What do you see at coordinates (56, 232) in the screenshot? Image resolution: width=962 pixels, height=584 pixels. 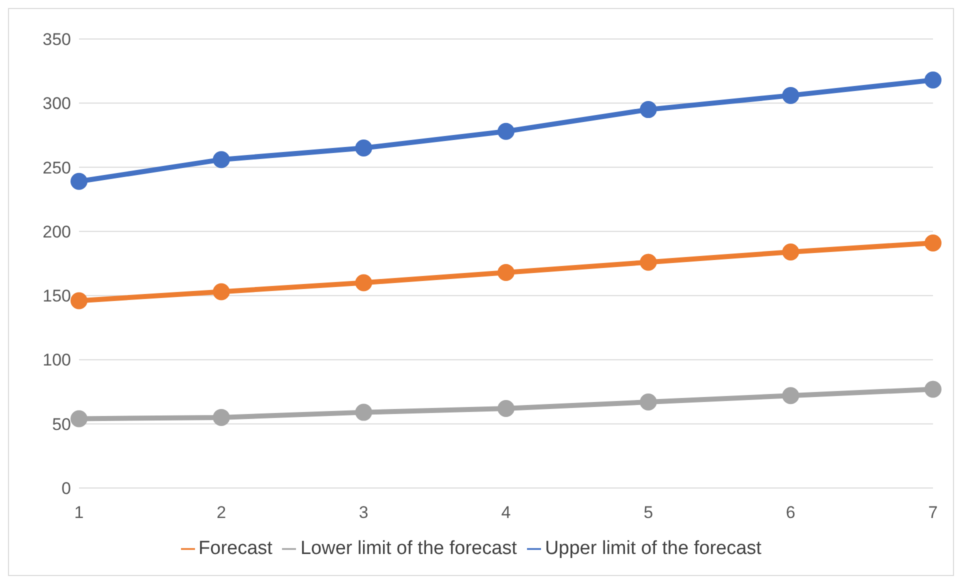 I see `y-tick-label: 200` at bounding box center [56, 232].